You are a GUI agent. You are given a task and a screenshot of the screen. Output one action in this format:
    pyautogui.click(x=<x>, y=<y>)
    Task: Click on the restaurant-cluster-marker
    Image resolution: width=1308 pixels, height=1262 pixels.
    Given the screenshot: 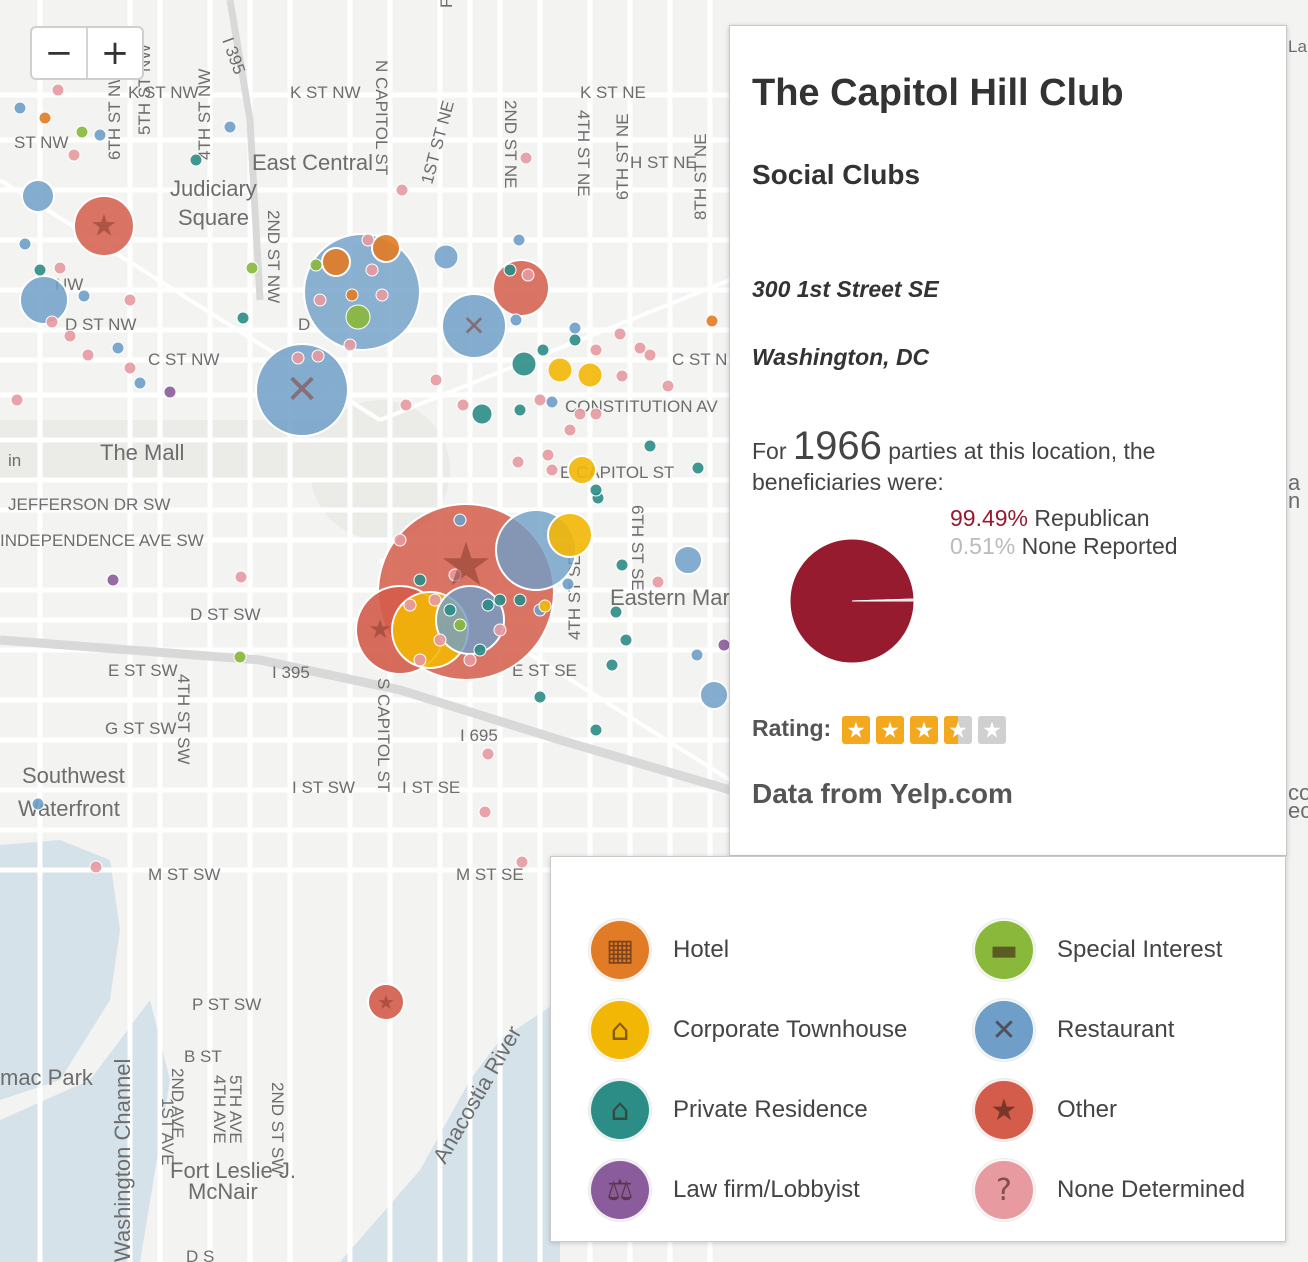 What is the action you would take?
    pyautogui.click(x=362, y=292)
    